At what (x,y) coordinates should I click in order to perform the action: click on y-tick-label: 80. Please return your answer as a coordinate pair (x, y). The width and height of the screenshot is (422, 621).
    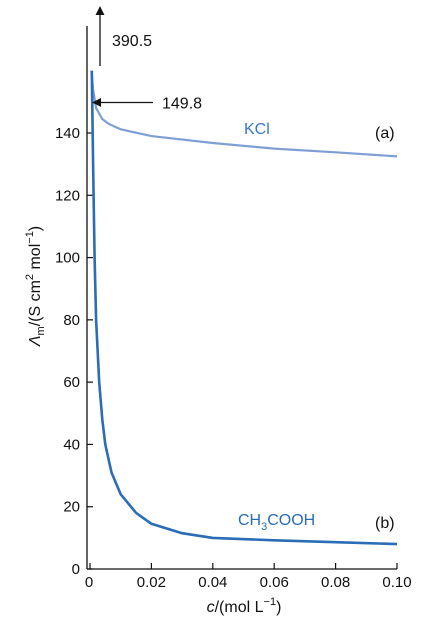
    Looking at the image, I should click on (71, 320).